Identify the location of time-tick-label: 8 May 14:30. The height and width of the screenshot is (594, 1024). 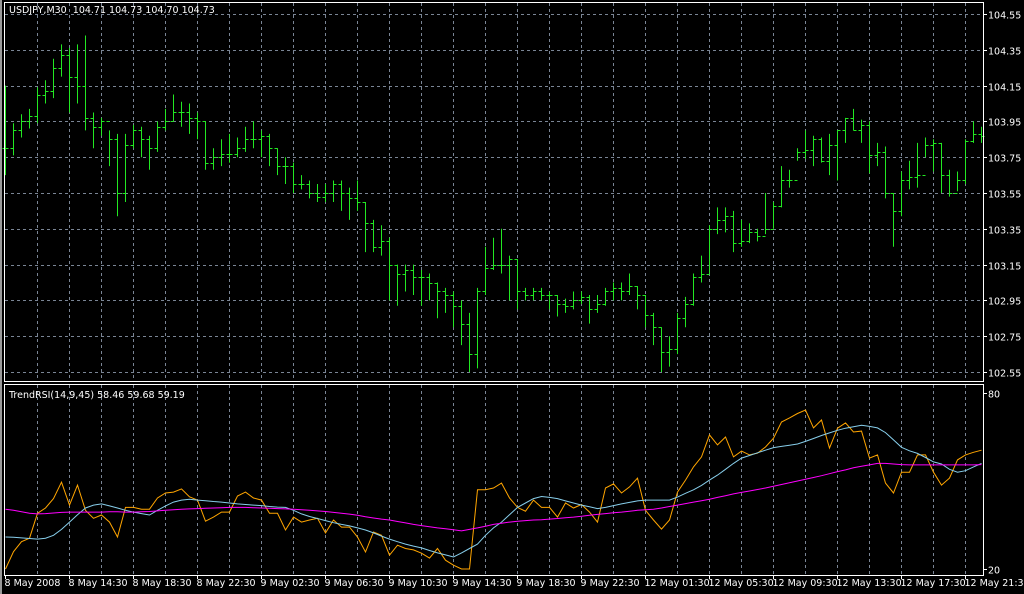
(98, 583).